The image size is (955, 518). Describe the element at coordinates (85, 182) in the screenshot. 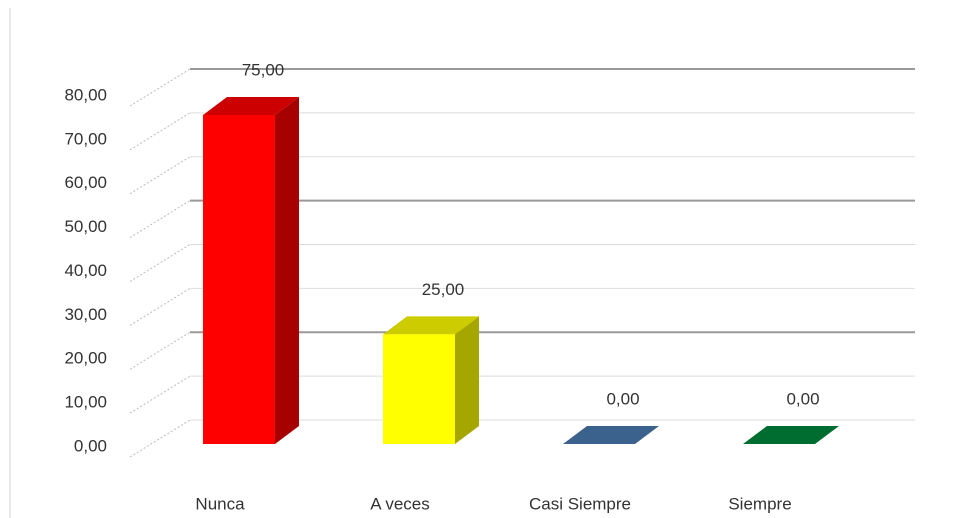

I see `y-tick-label: 60,00` at that location.